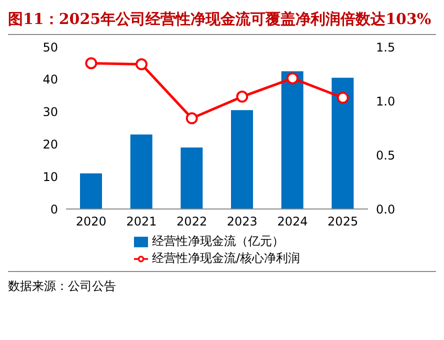 The width and height of the screenshot is (444, 340). Describe the element at coordinates (192, 221) in the screenshot. I see `x-tick-label: 2022` at that location.